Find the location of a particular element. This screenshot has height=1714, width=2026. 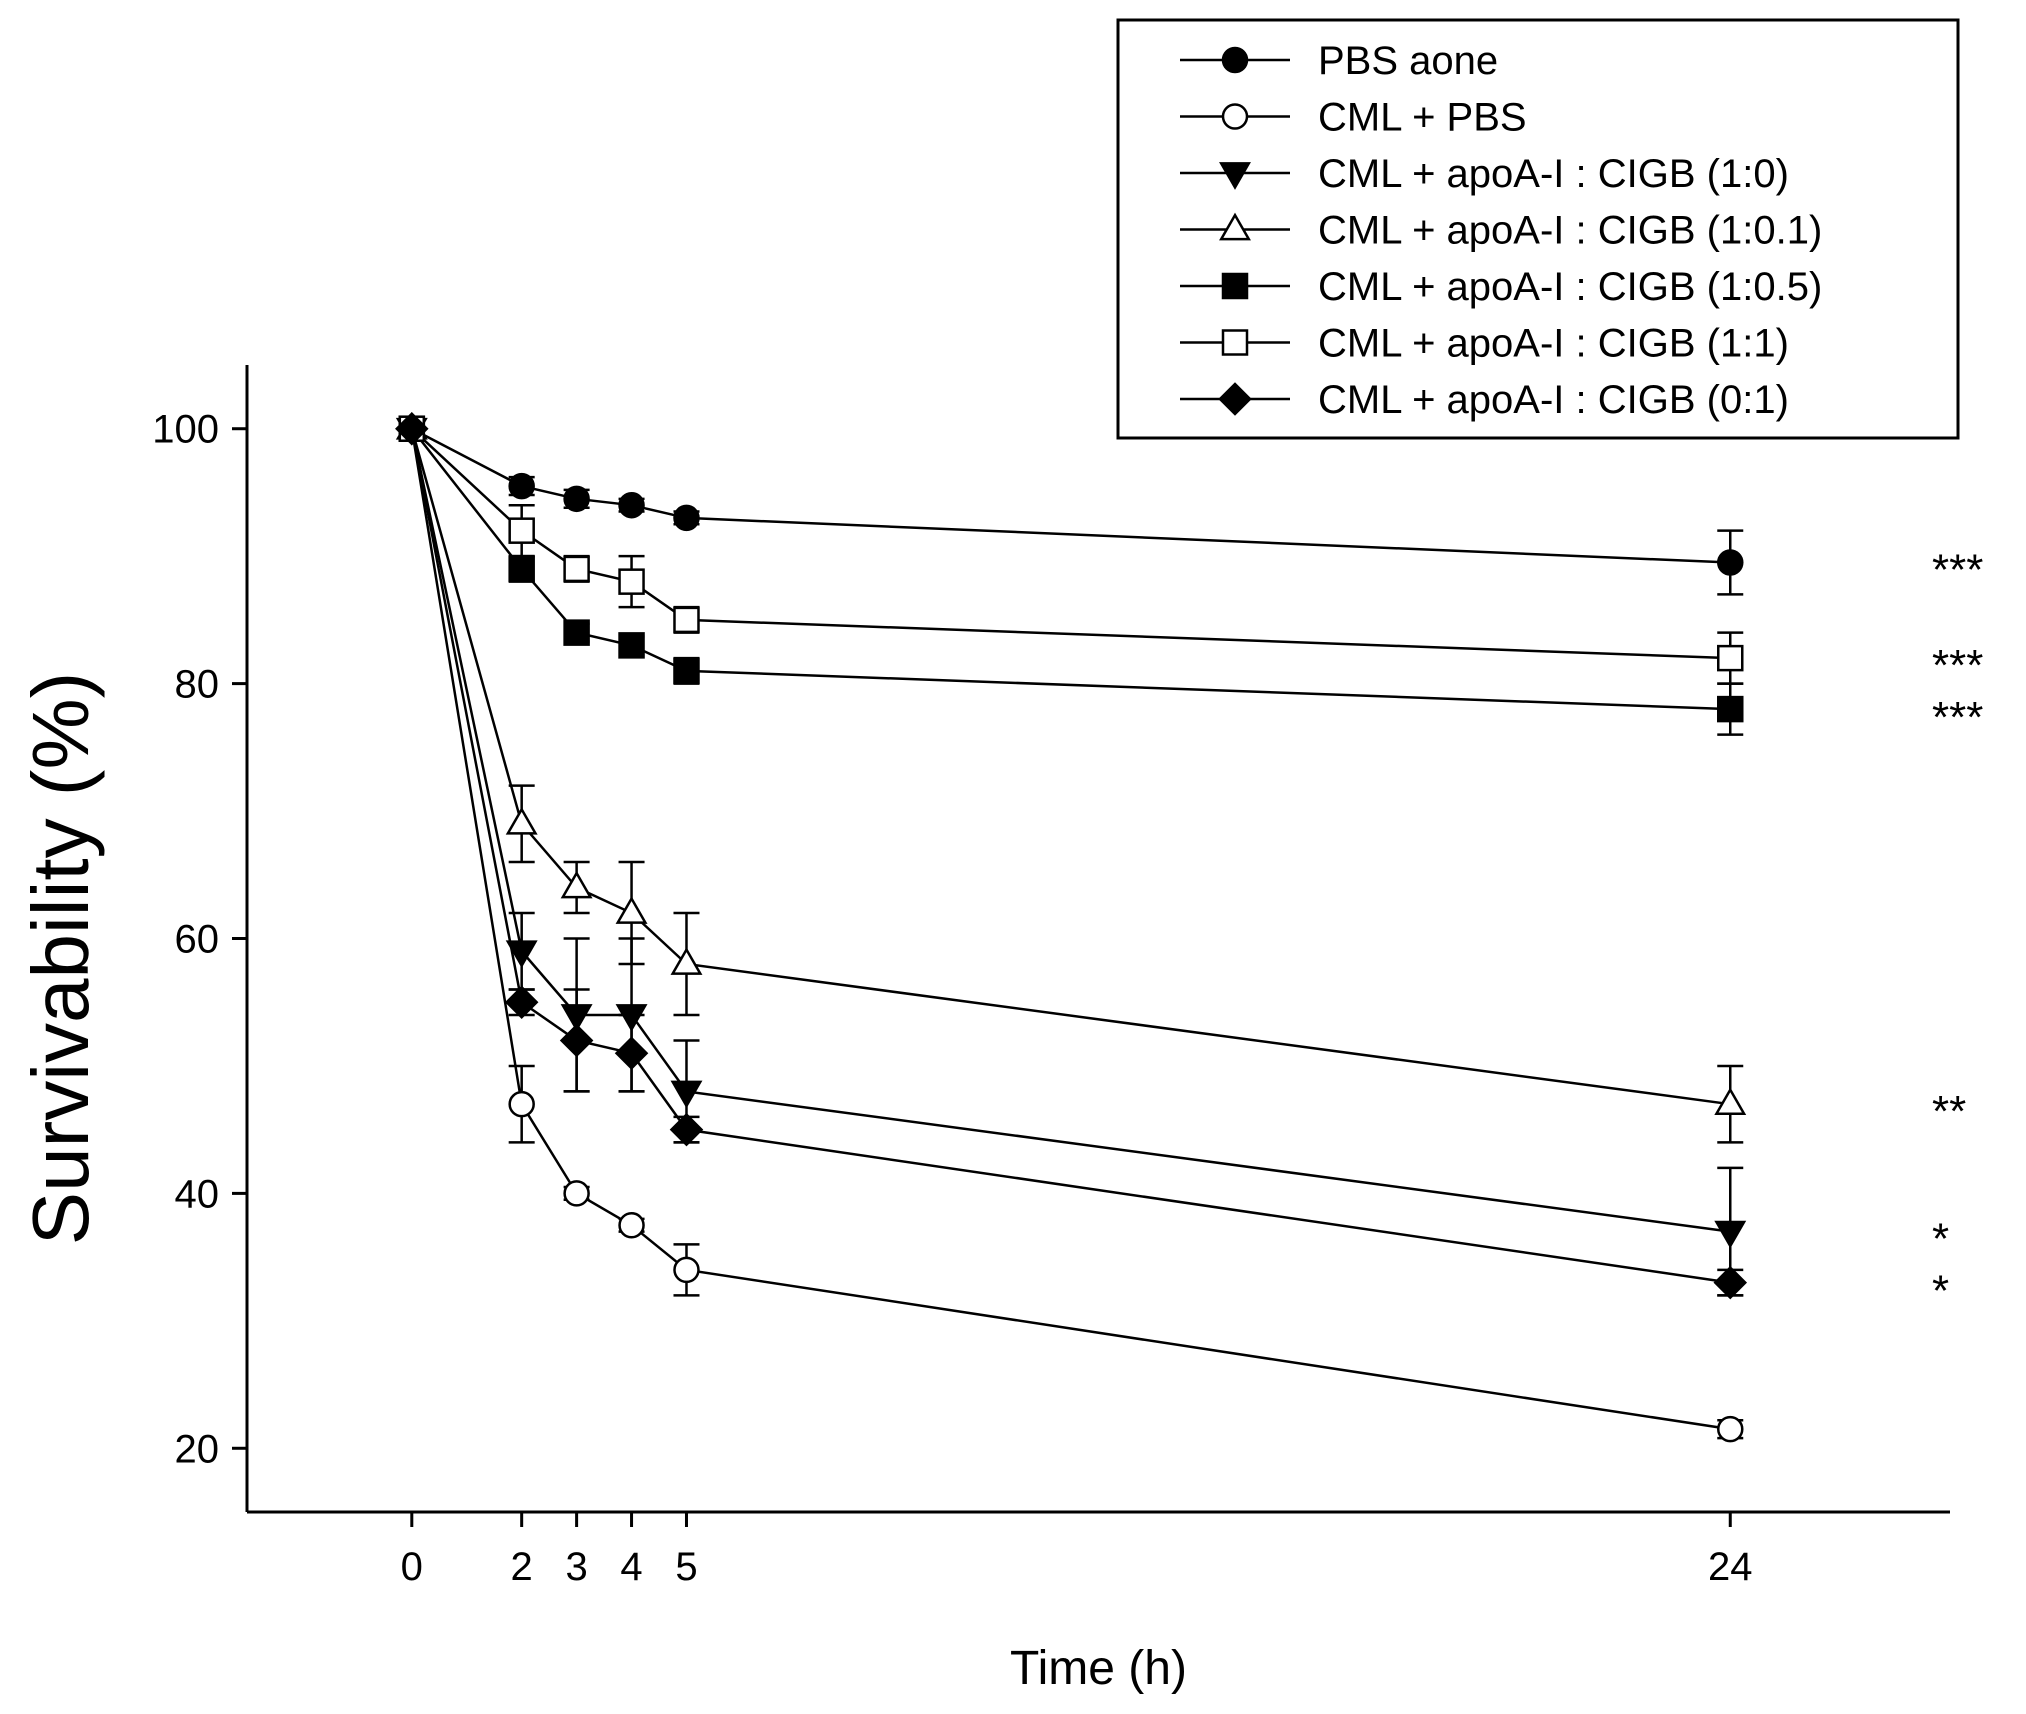

legend-item-3: CML + apoA-I : CIGB (1:0) is located at coordinates (1484, 174).